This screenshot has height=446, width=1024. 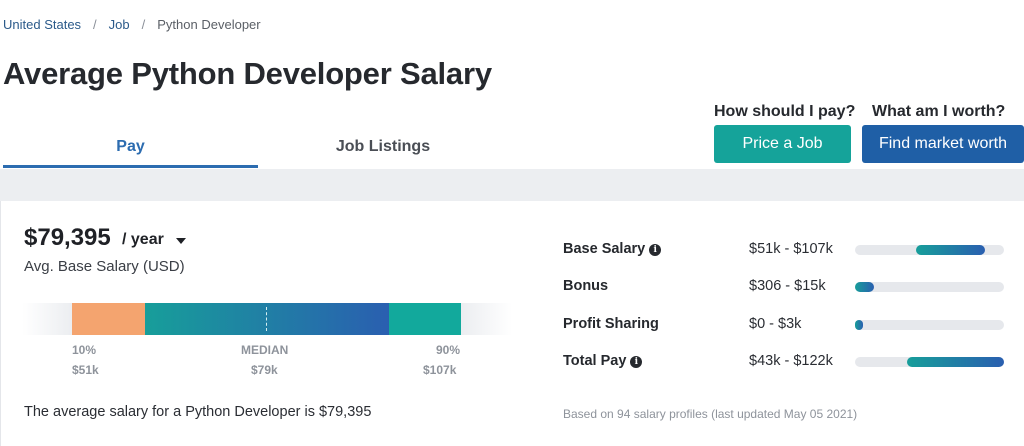 What do you see at coordinates (782, 144) in the screenshot?
I see `price-a-job-button: Price a Job` at bounding box center [782, 144].